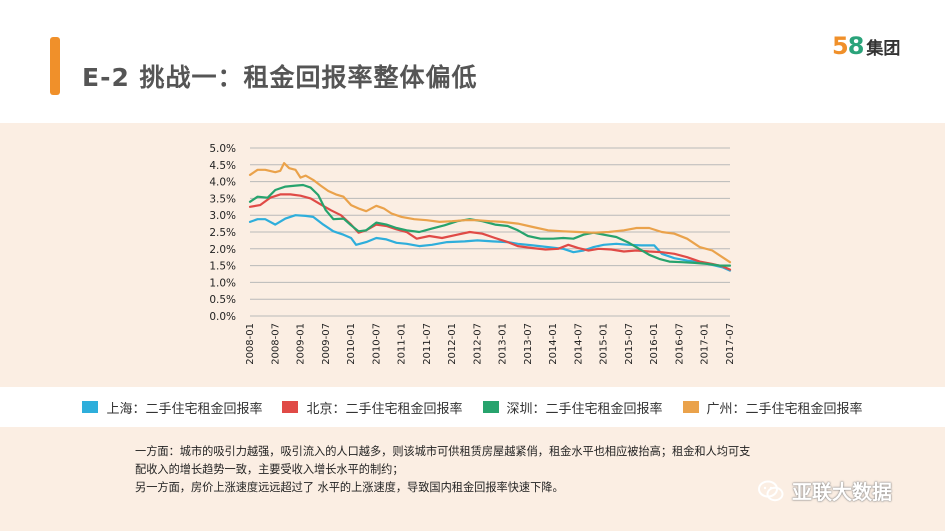  What do you see at coordinates (222, 283) in the screenshot?
I see `y-tick-label: 1.0%` at bounding box center [222, 283].